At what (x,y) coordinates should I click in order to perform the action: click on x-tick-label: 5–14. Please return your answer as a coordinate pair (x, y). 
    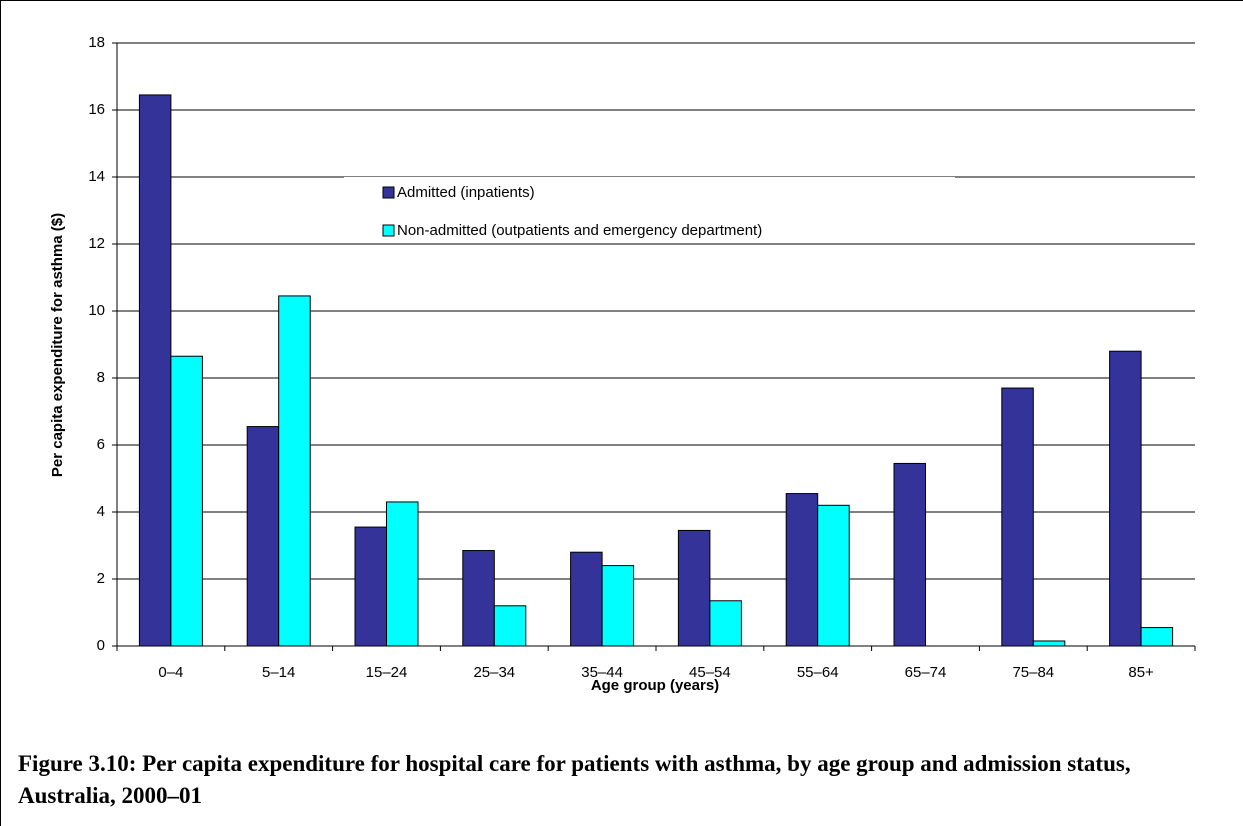
    Looking at the image, I should click on (278, 672).